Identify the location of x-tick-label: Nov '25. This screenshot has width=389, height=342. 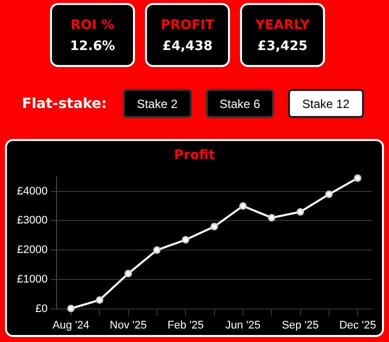
(128, 325).